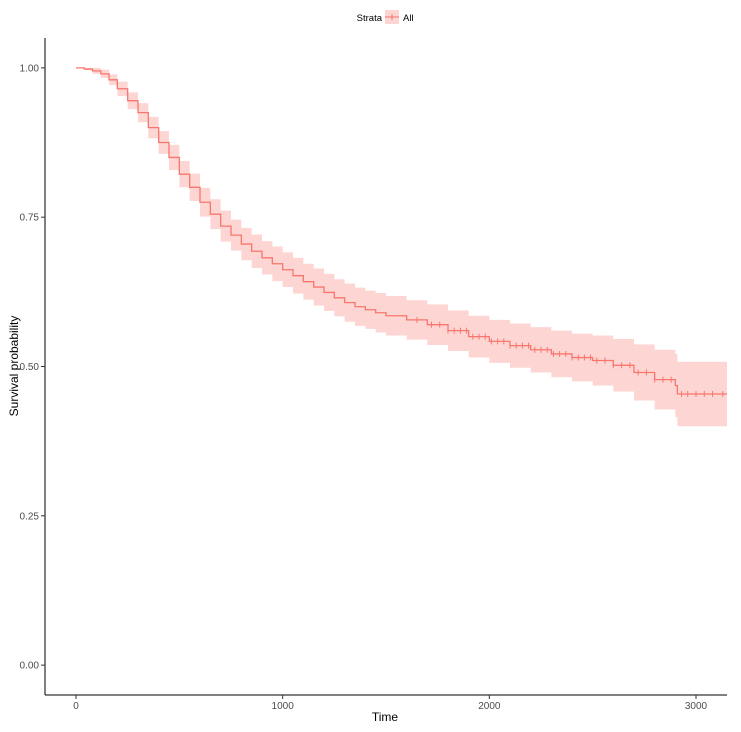 The height and width of the screenshot is (732, 741). Describe the element at coordinates (390, 703) in the screenshot. I see `x-axis-ticks: 0 1000 2000 3000` at that location.